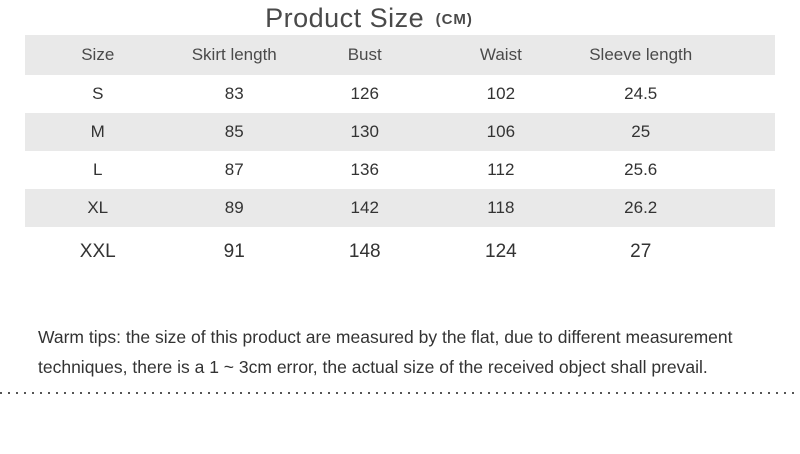 This screenshot has height=454, width=800. Describe the element at coordinates (500, 54) in the screenshot. I see `column-header-waist: Waist` at that location.